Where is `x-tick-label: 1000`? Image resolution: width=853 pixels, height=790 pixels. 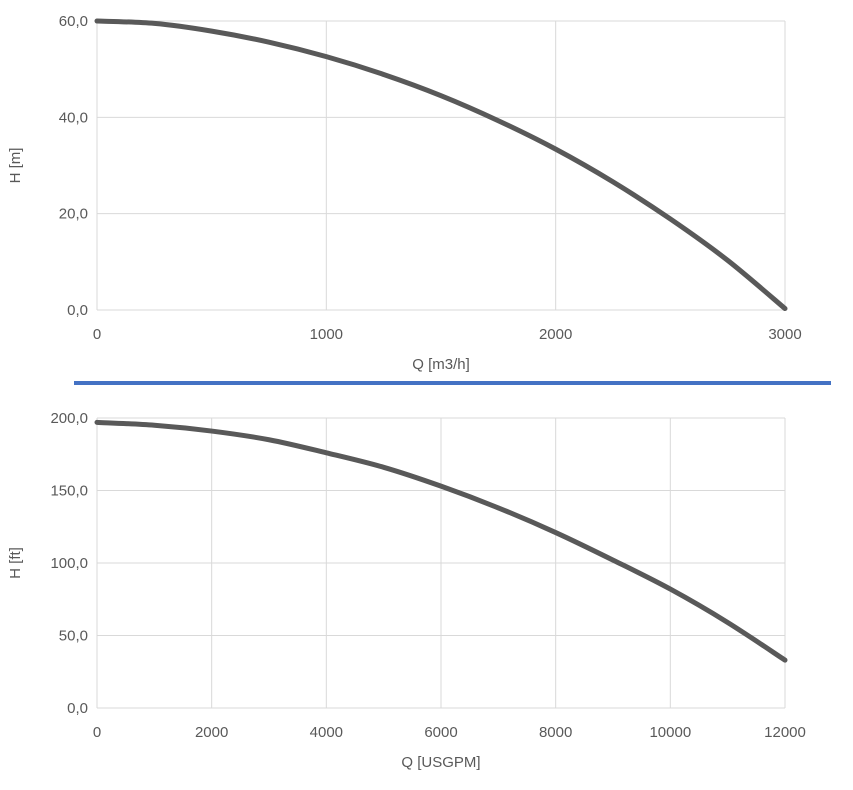 x-tick-label: 1000 is located at coordinates (326, 334).